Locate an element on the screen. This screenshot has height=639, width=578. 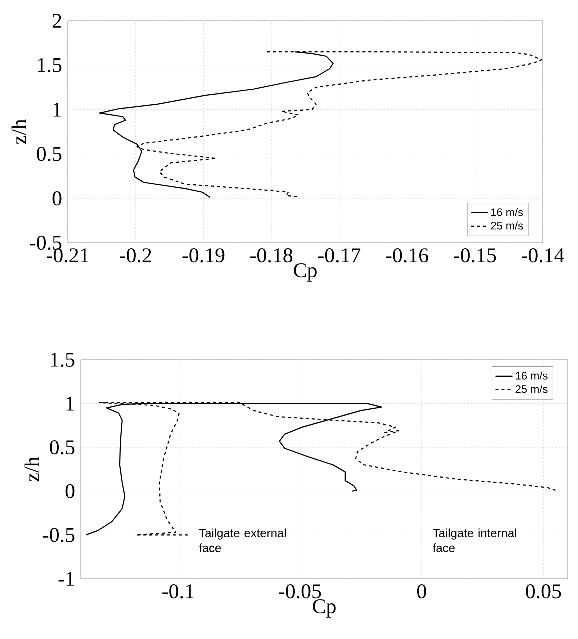
x-tick-label: -0.19 is located at coordinates (203, 255).